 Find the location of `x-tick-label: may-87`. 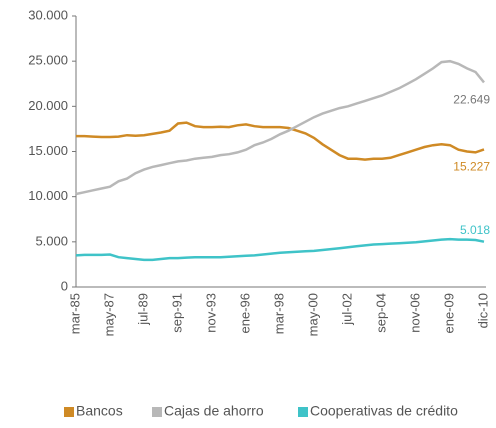

x-tick-label: may-87 is located at coordinates (108, 314).